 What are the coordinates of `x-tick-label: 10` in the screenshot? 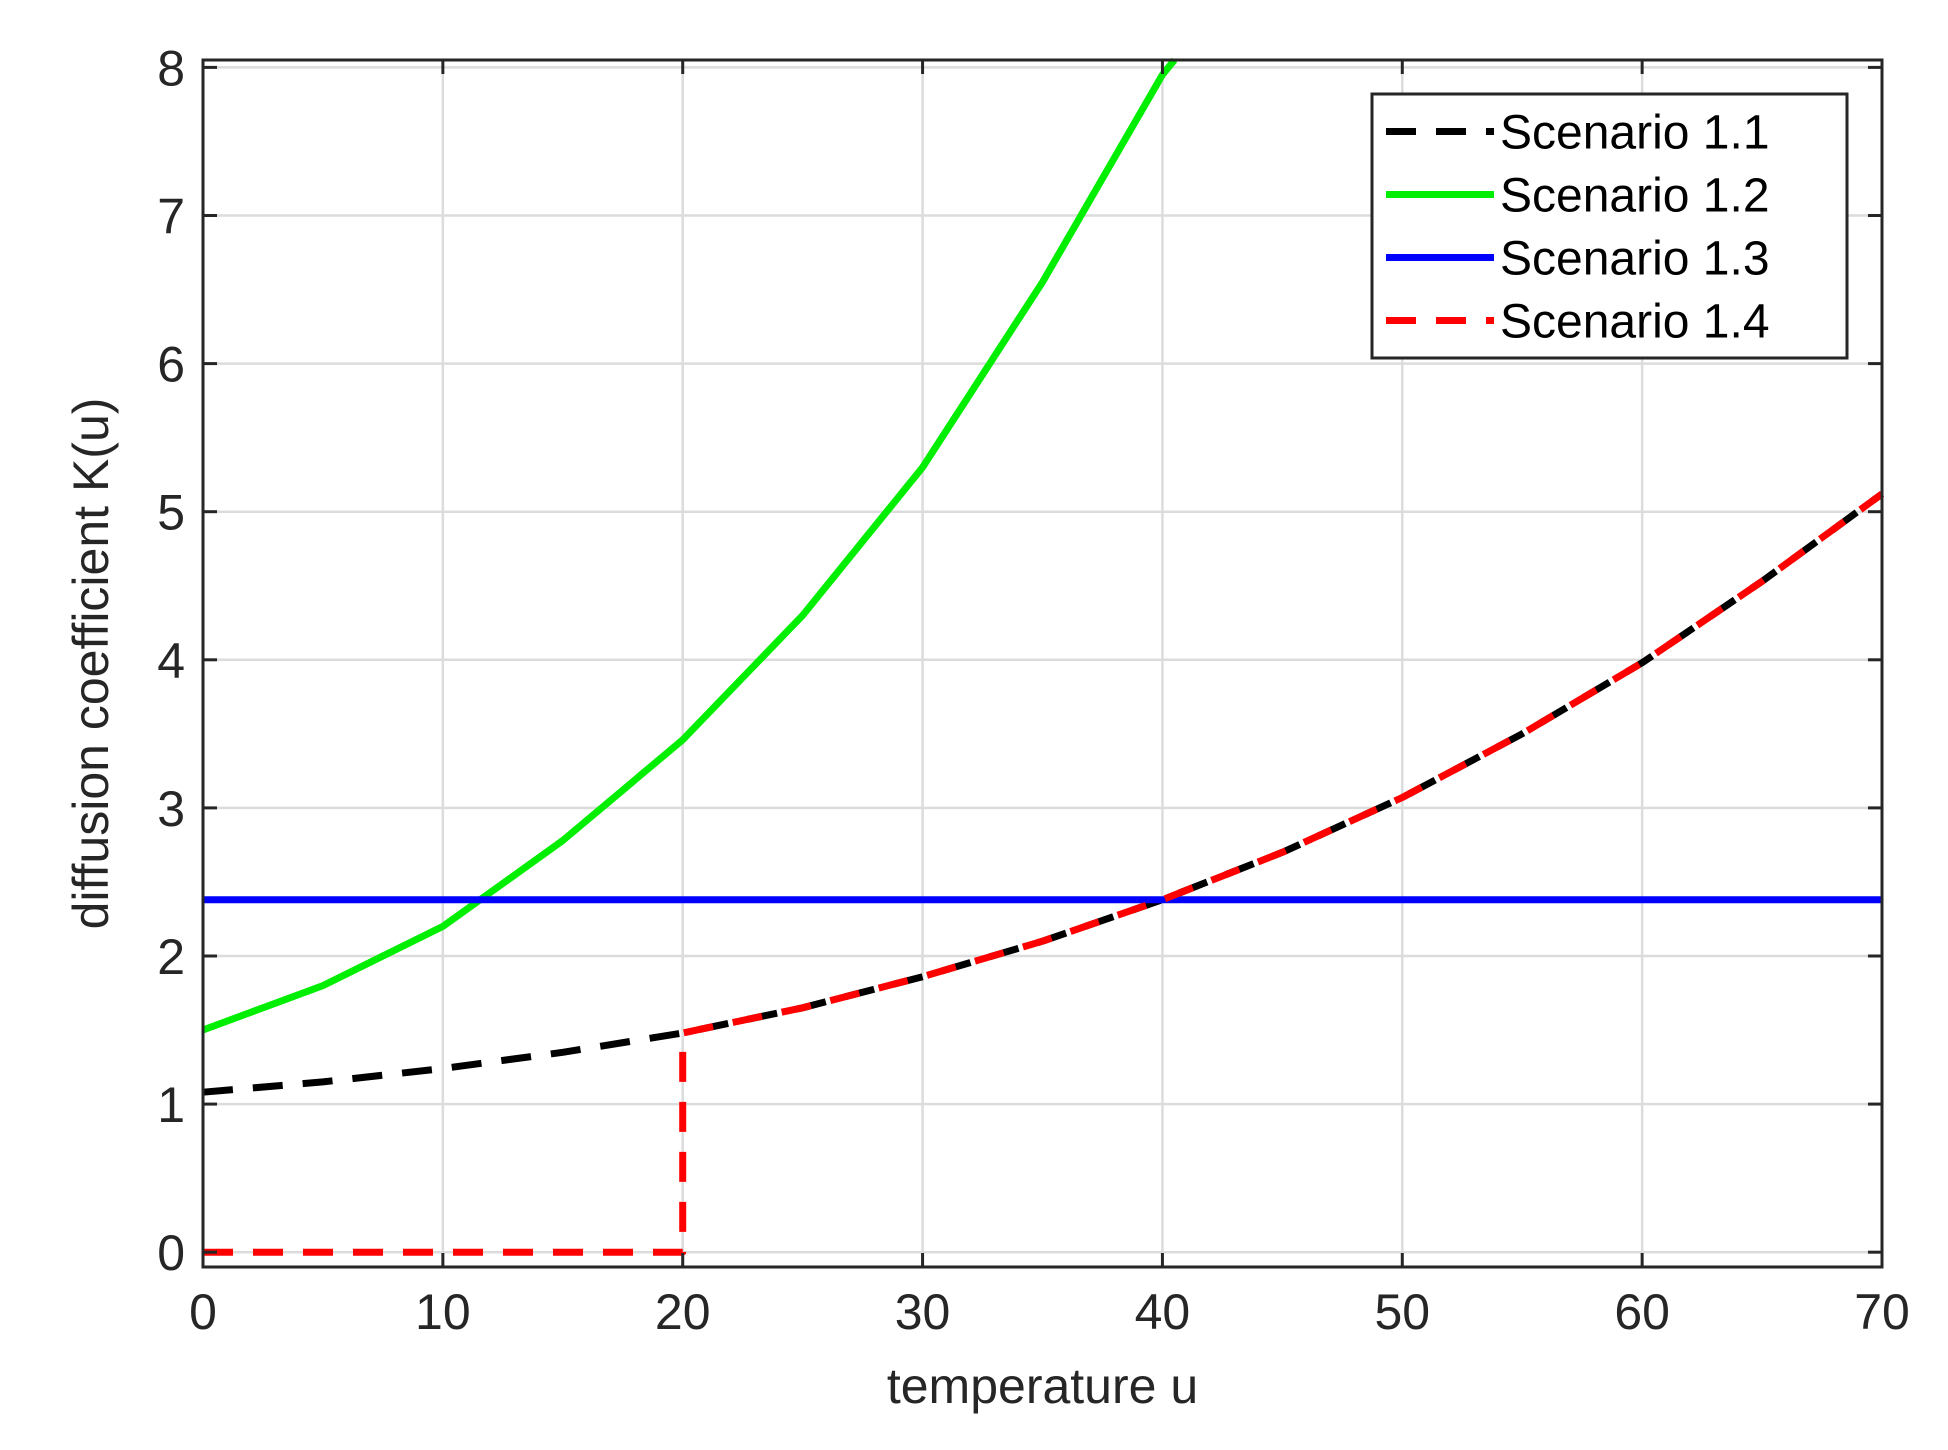 It's located at (443, 1312).